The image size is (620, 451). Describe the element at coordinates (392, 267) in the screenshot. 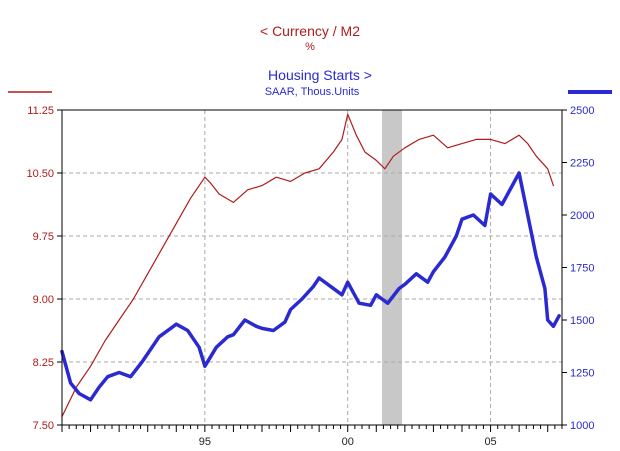

I see `recession-band` at that location.